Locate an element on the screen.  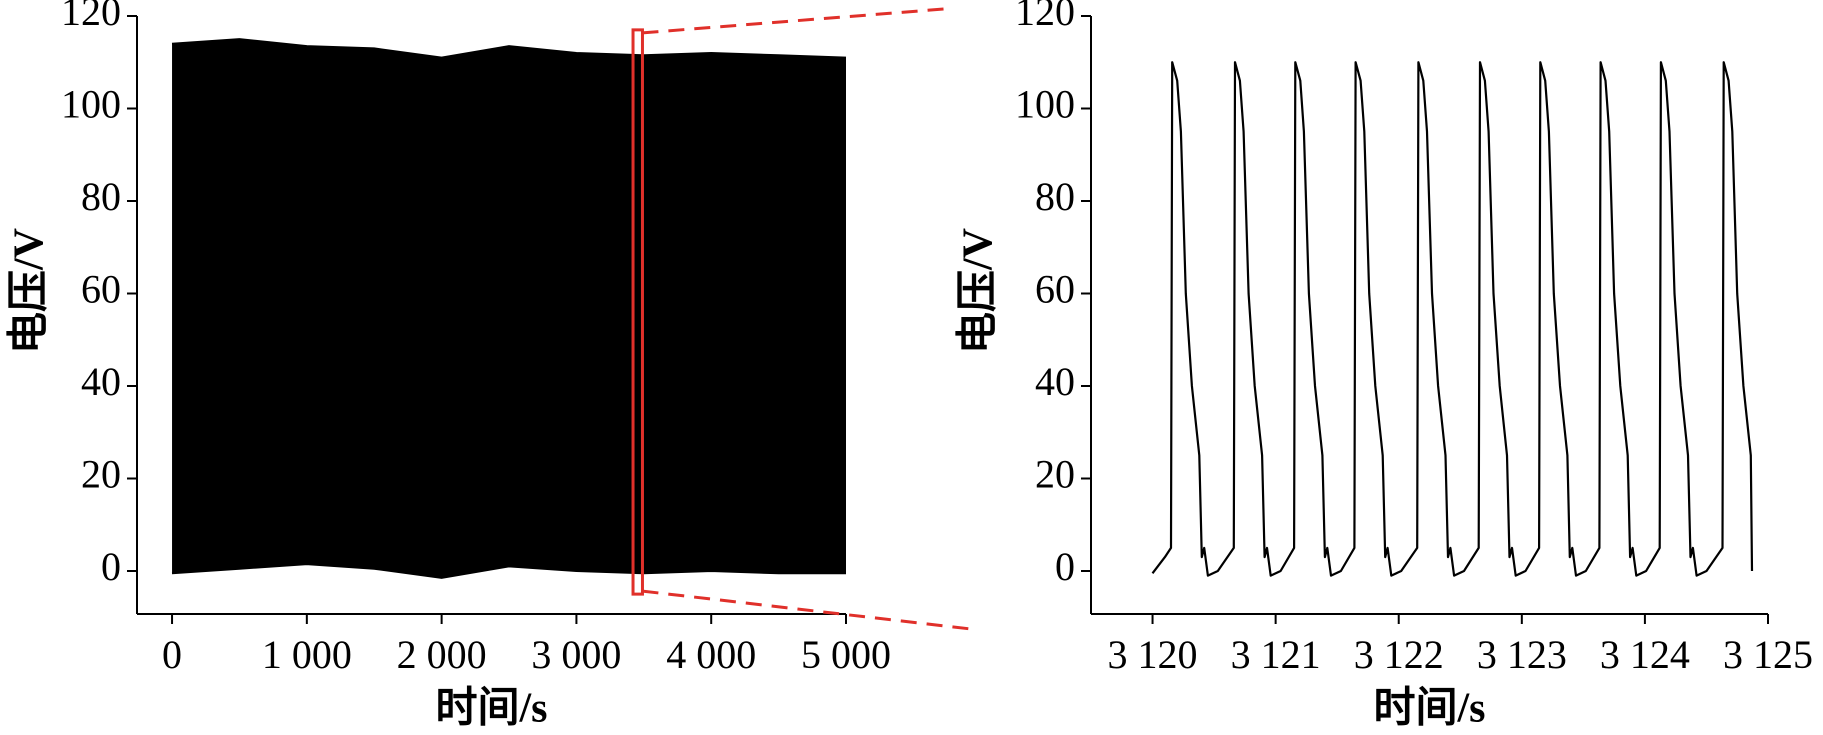
x-tick-label: 2 000 is located at coordinates (442, 654).